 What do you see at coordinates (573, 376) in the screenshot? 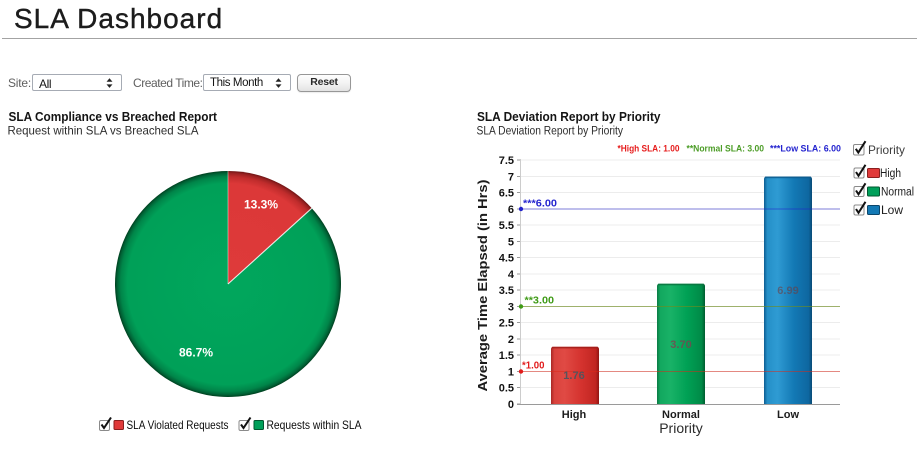
I see `svg-text: 1.76` at bounding box center [573, 376].